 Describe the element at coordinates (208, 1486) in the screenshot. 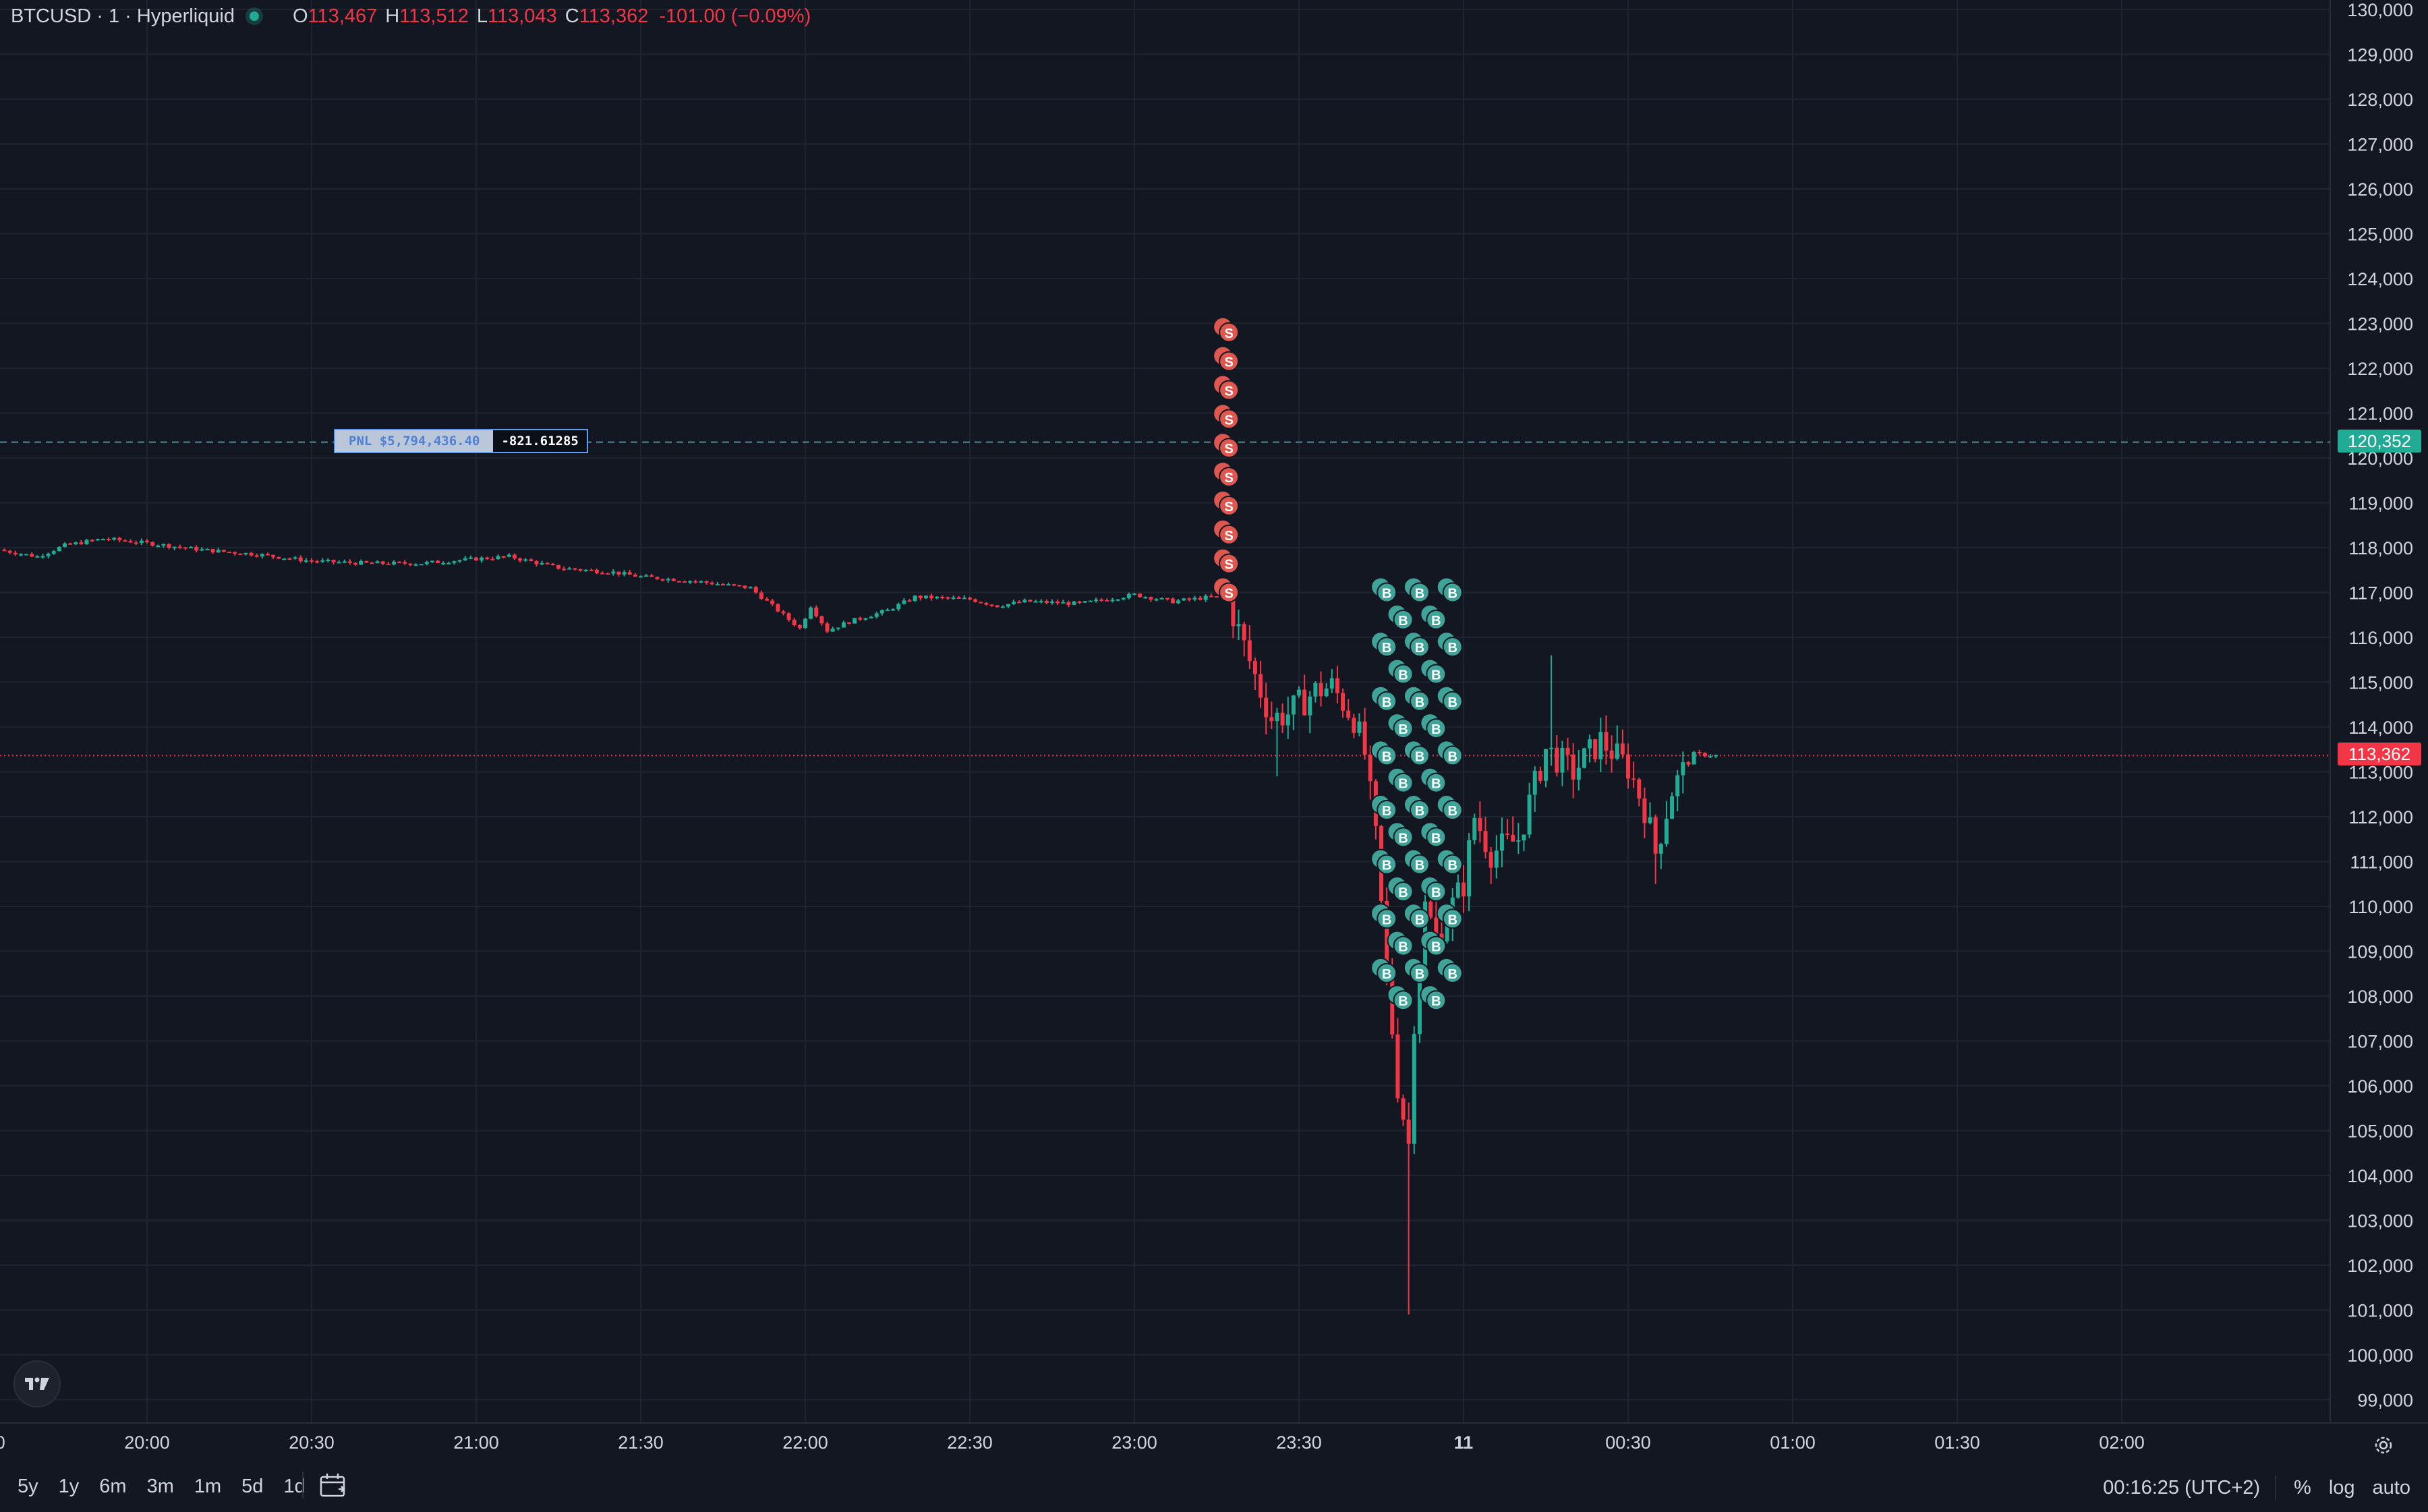

I see `range-1m: 1m` at that location.